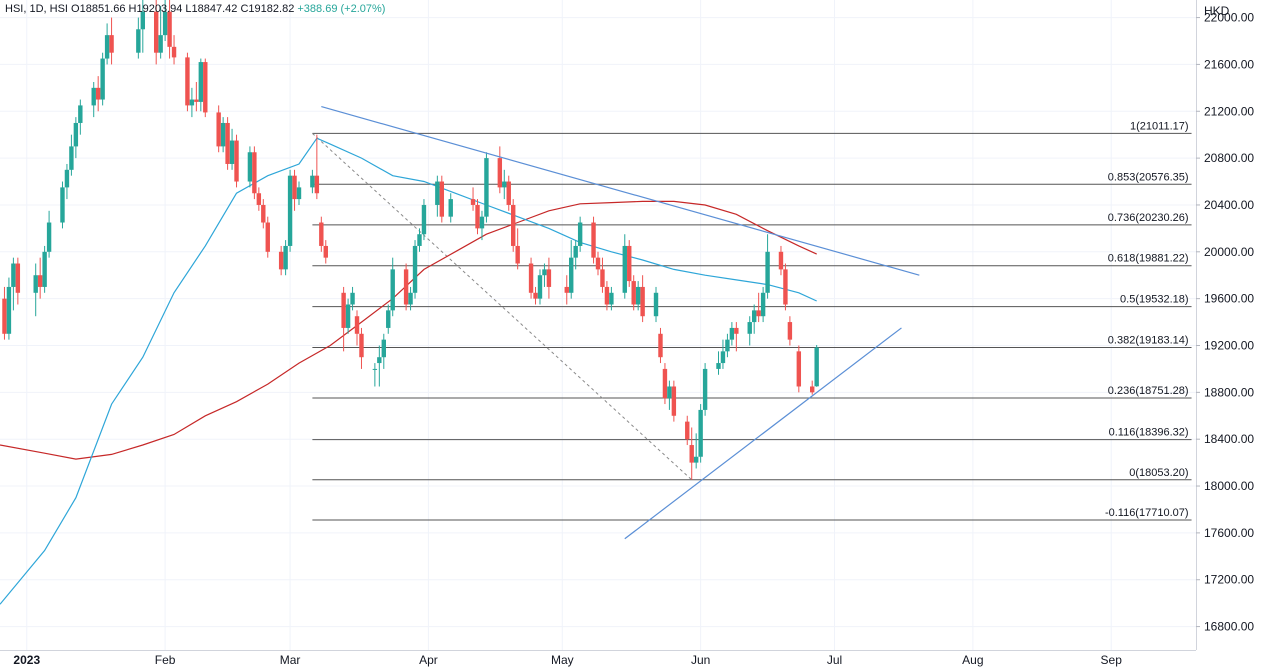 Image resolution: width=1268 pixels, height=672 pixels. Describe the element at coordinates (1159, 126) in the screenshot. I see `fib-level-label: 1(21011.17)` at that location.